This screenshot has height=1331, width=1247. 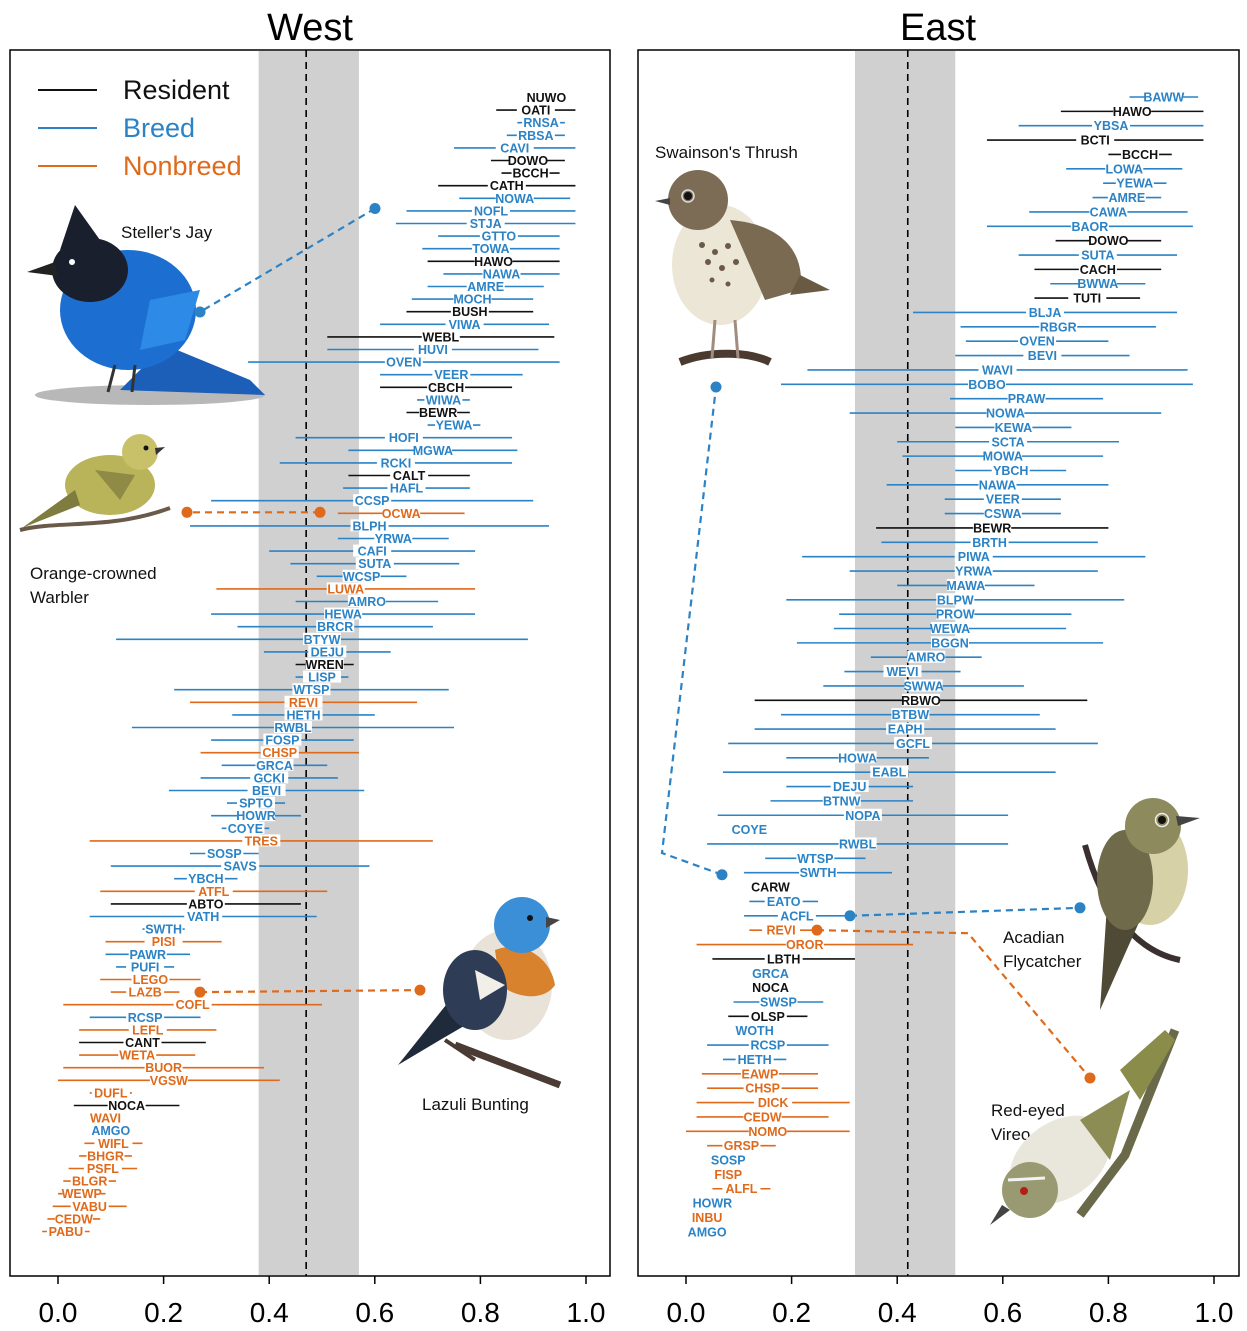 I want to click on label-bg-abto, so click(x=205, y=903).